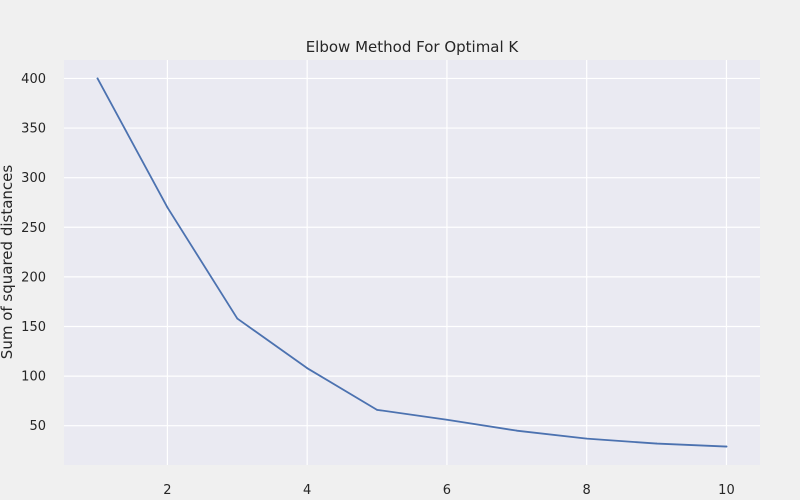  I want to click on y-tick-label: 250, so click(33, 228).